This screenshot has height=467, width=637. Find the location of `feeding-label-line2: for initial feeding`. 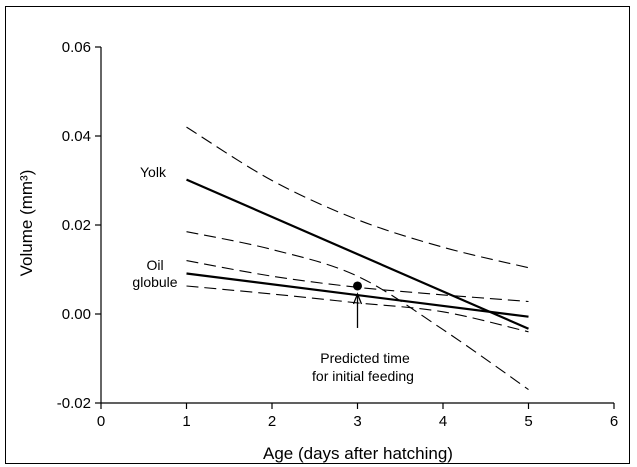

feeding-label-line2: for initial feeding is located at coordinates (363, 376).